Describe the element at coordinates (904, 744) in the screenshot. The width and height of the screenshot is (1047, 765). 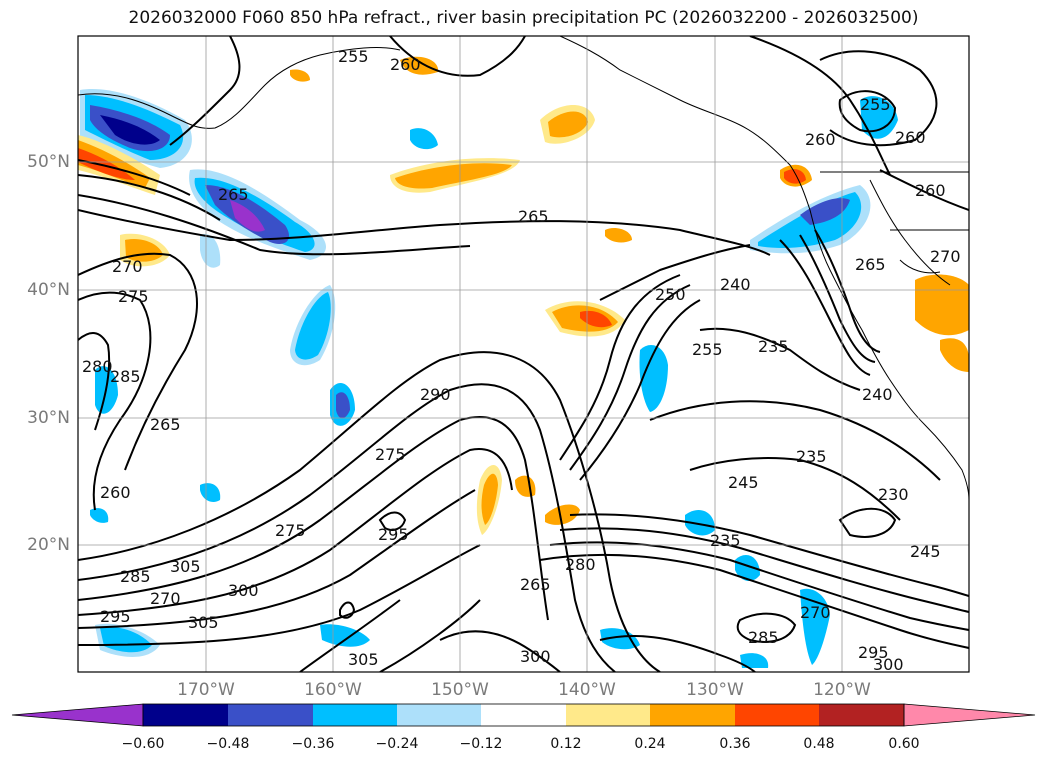
I see `colorbar-tick: 0.60` at that location.